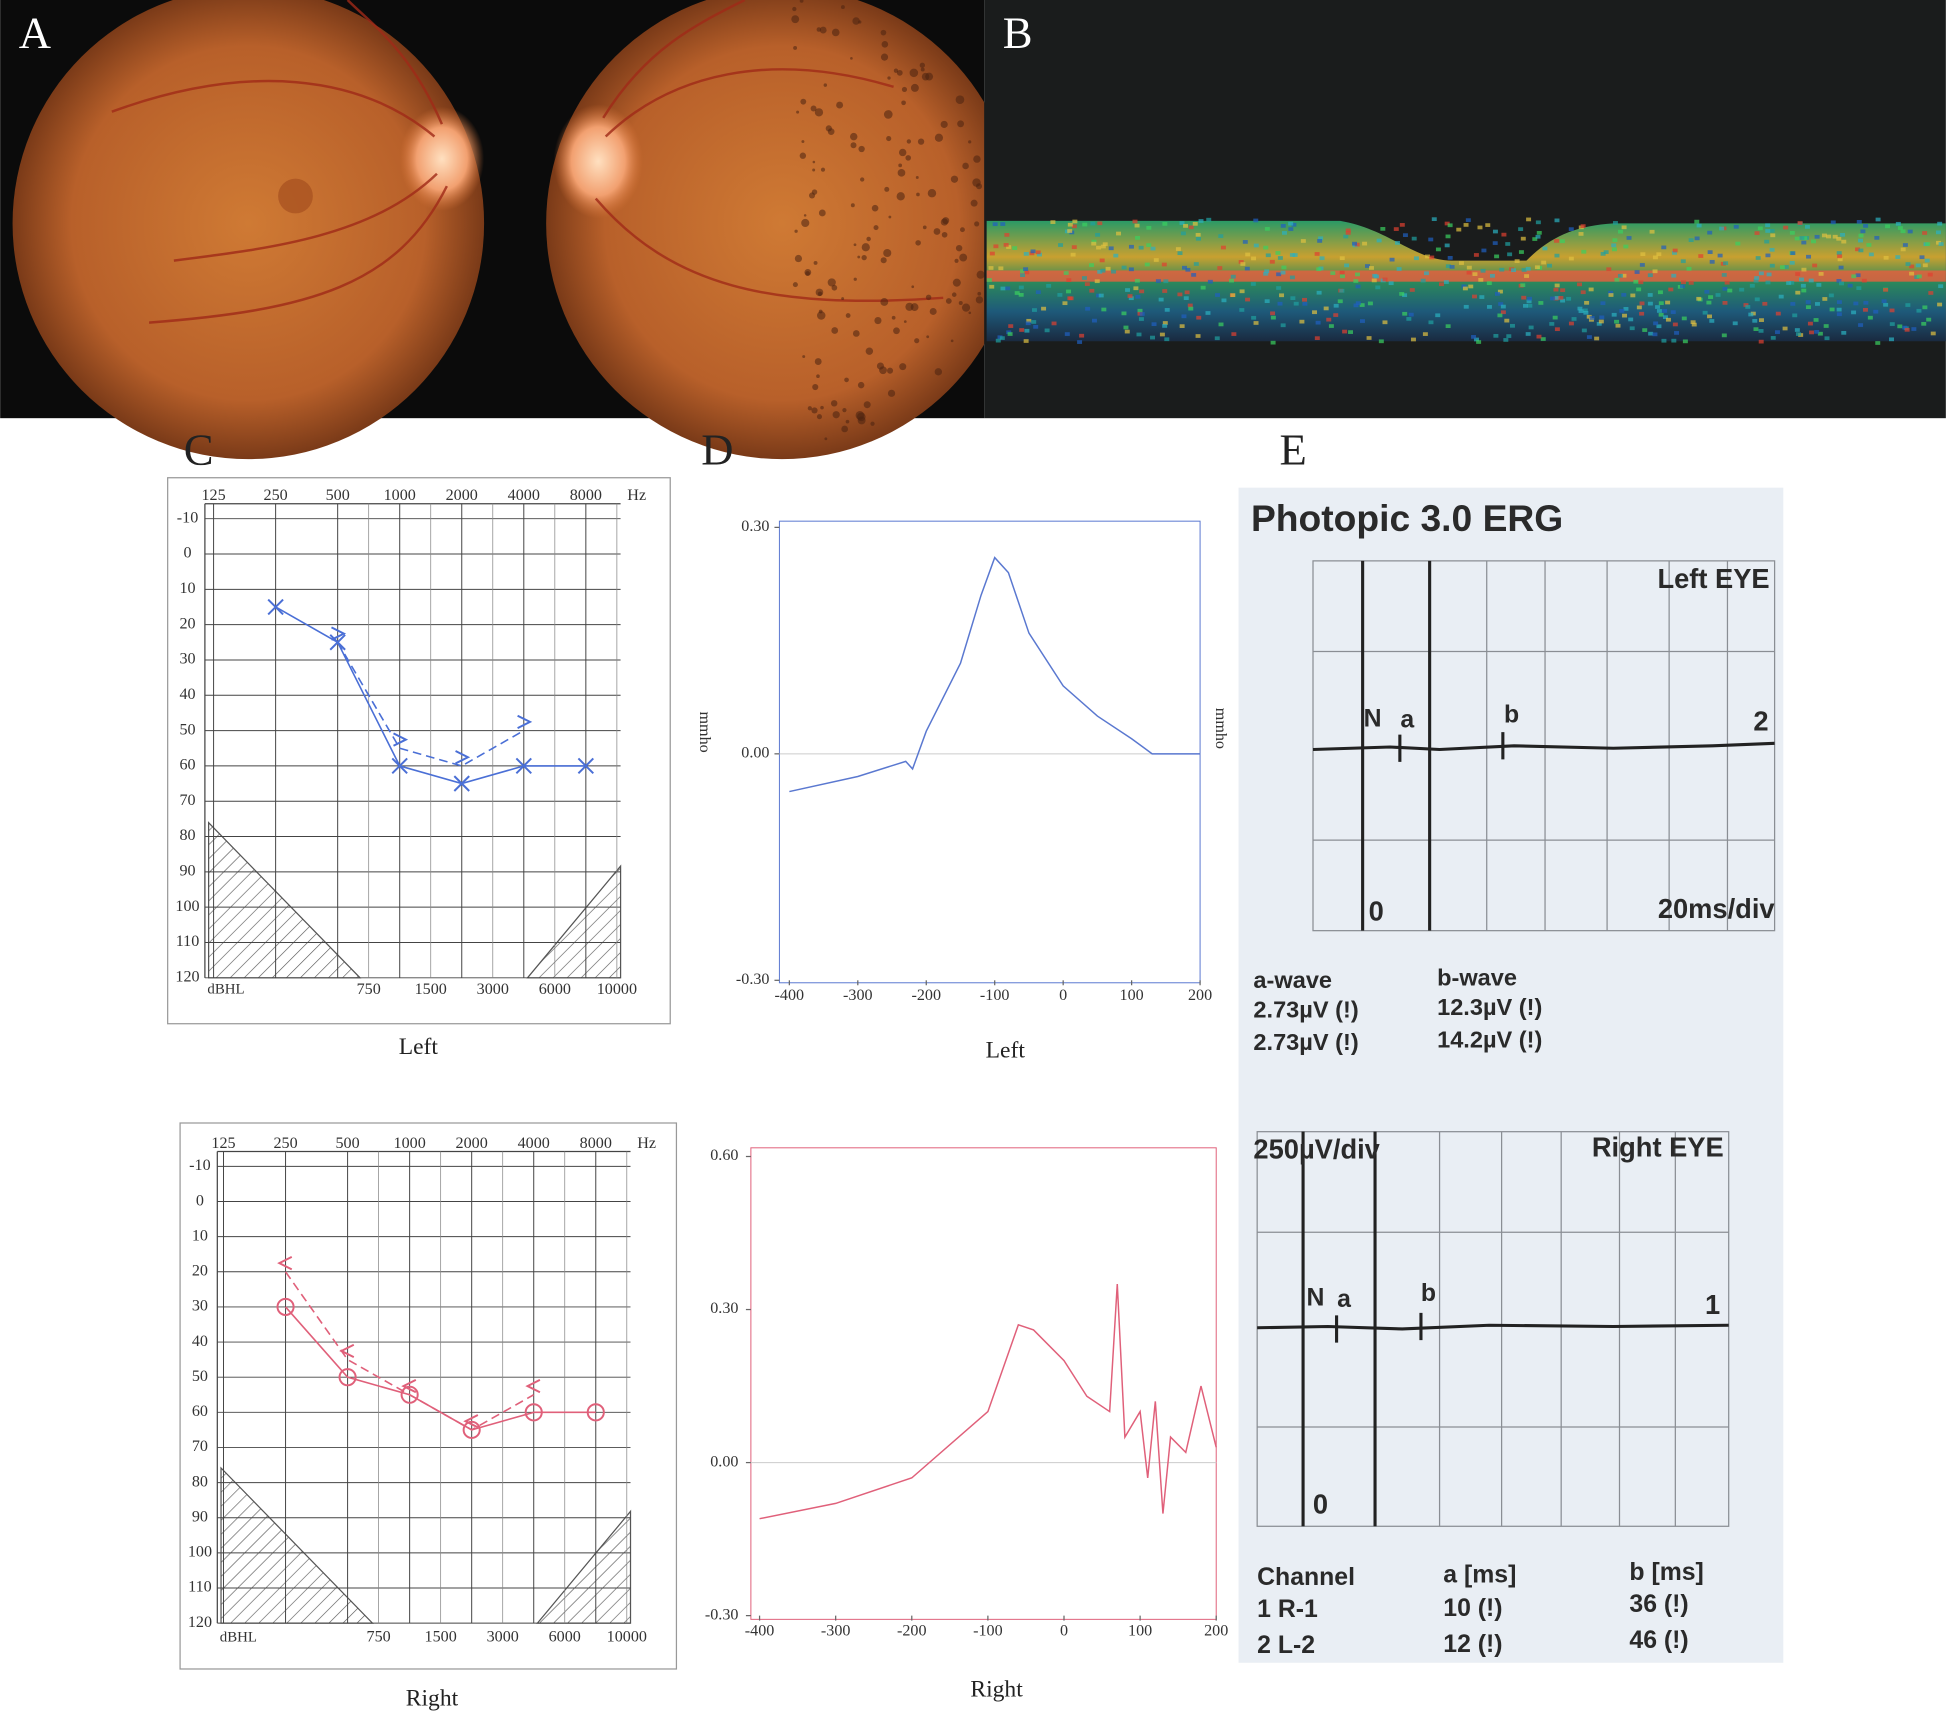  What do you see at coordinates (285, 1143) in the screenshot?
I see `x-tick-label: 250` at bounding box center [285, 1143].